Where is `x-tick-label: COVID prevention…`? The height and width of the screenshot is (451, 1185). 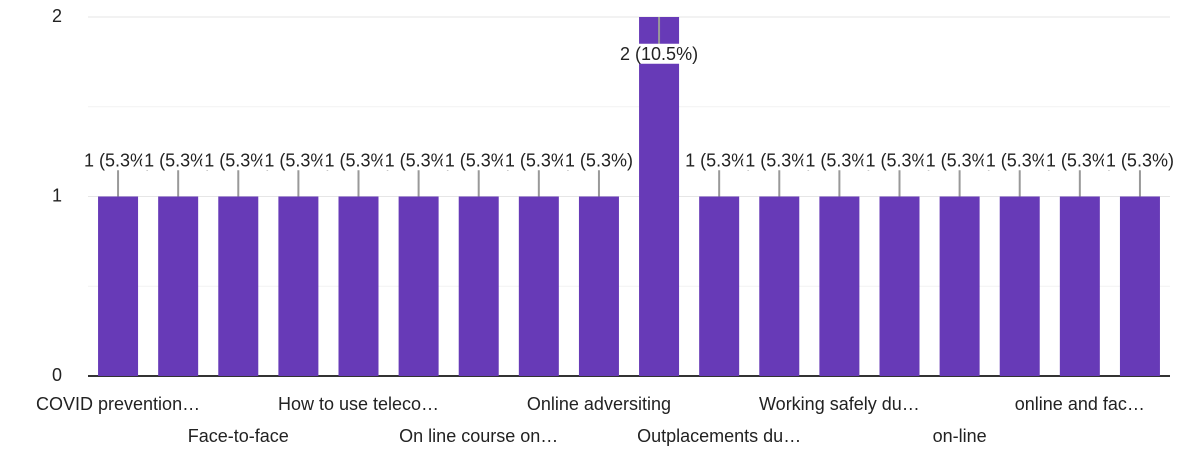
x-tick-label: COVID prevention… is located at coordinates (118, 404).